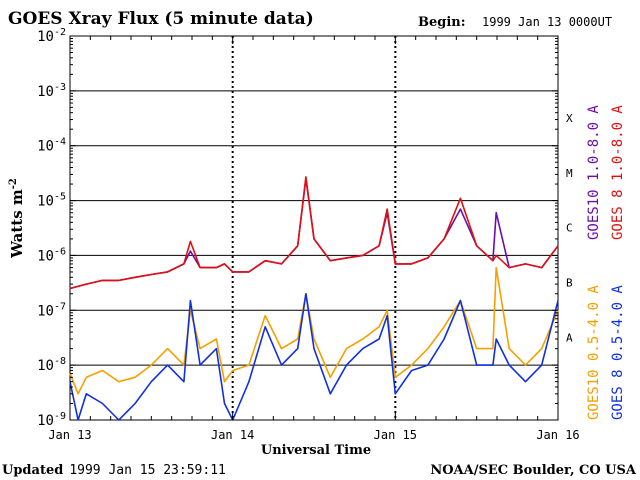 This screenshot has height=480, width=640. Describe the element at coordinates (147, 470) in the screenshot. I see `footer-updated-value: 1999 Jan 15 23:59:11` at that location.